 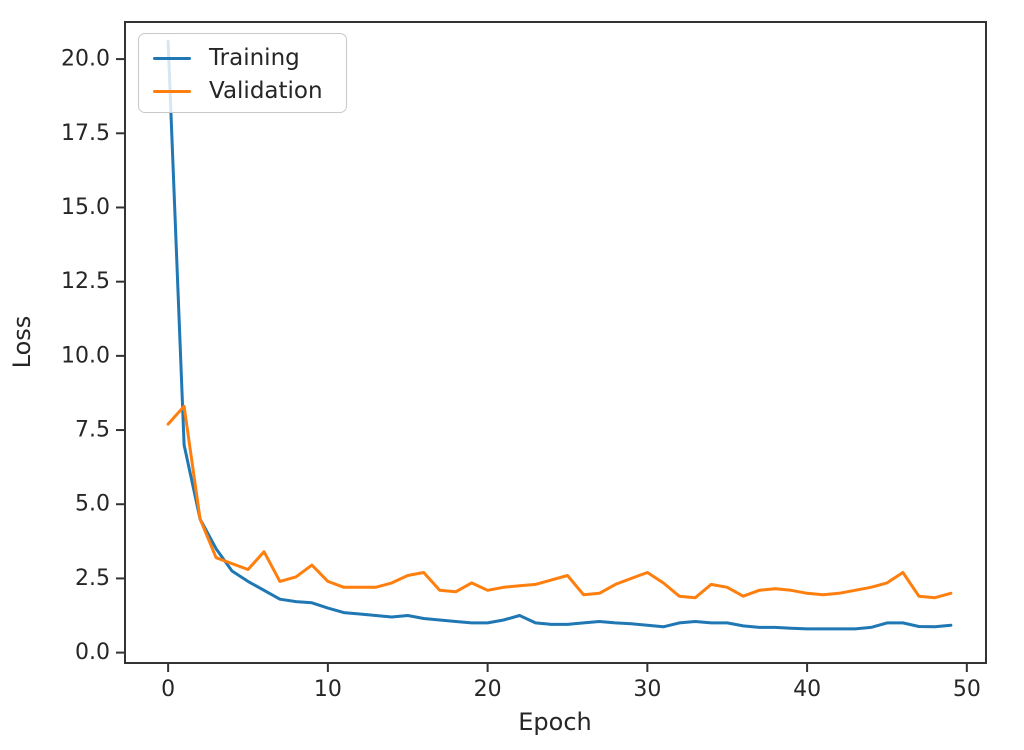 I want to click on validation-line-swatch, so click(x=172, y=91).